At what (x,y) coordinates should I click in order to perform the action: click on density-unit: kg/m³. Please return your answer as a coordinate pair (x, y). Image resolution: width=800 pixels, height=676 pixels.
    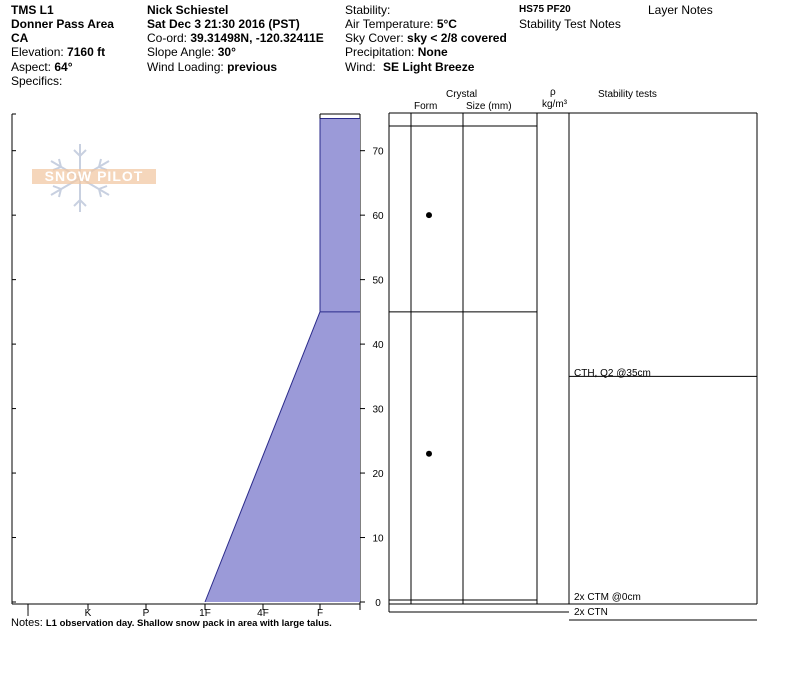
    Looking at the image, I should click on (554, 104).